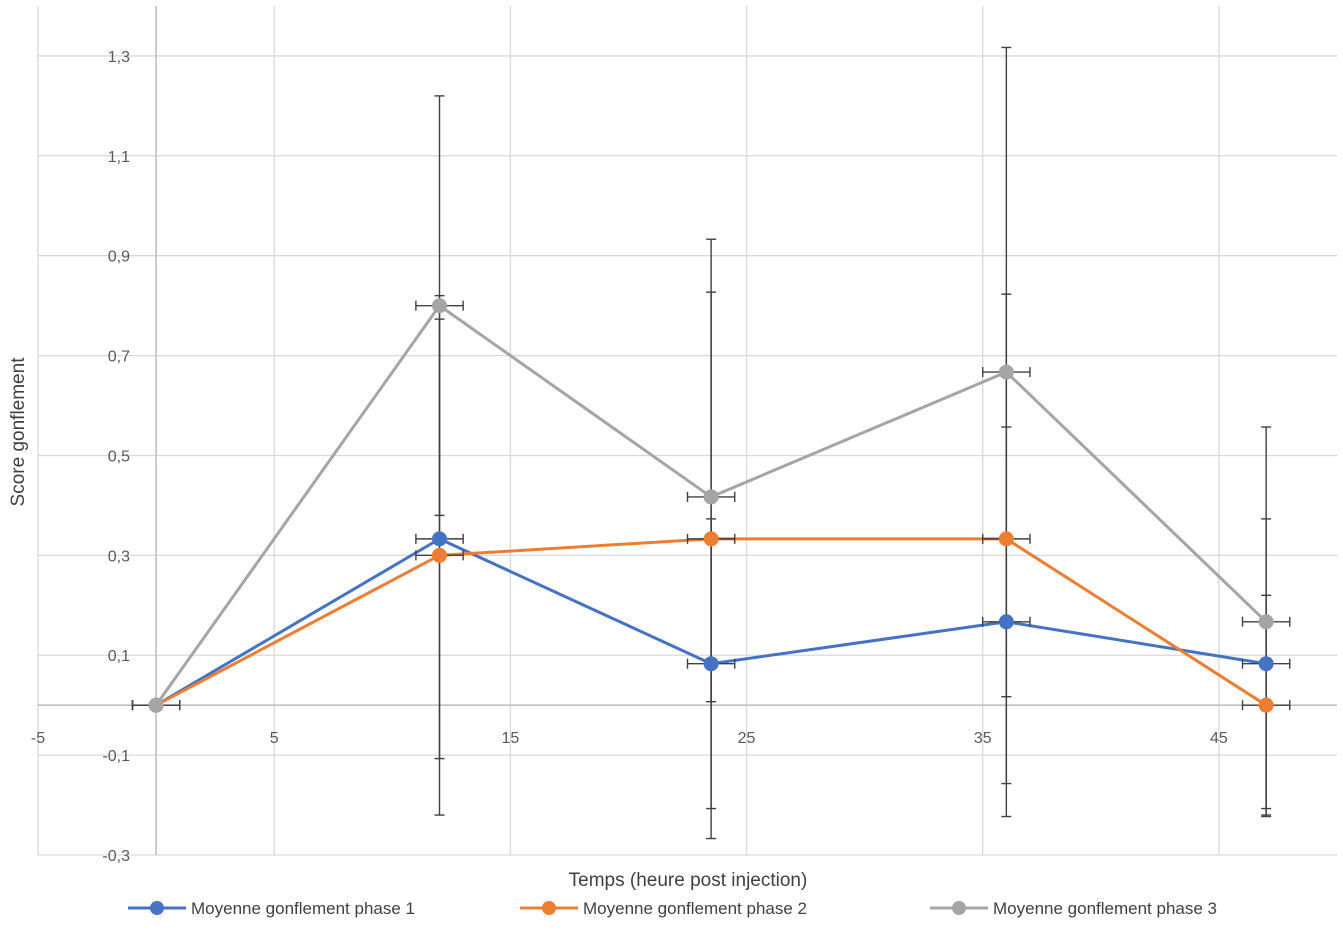 The image size is (1343, 932). What do you see at coordinates (119, 57) in the screenshot?
I see `y-tick-label: 1,3` at bounding box center [119, 57].